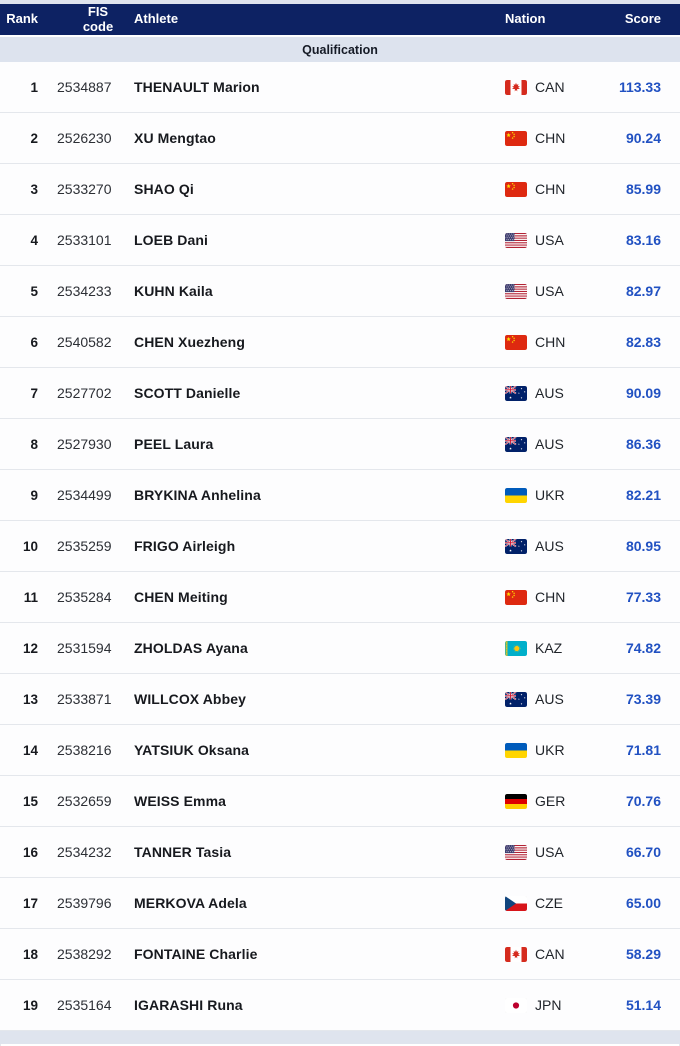 Image resolution: width=680 pixels, height=1046 pixels. What do you see at coordinates (190, 699) in the screenshot?
I see `athlete-name: WILLCOX Abbey` at bounding box center [190, 699].